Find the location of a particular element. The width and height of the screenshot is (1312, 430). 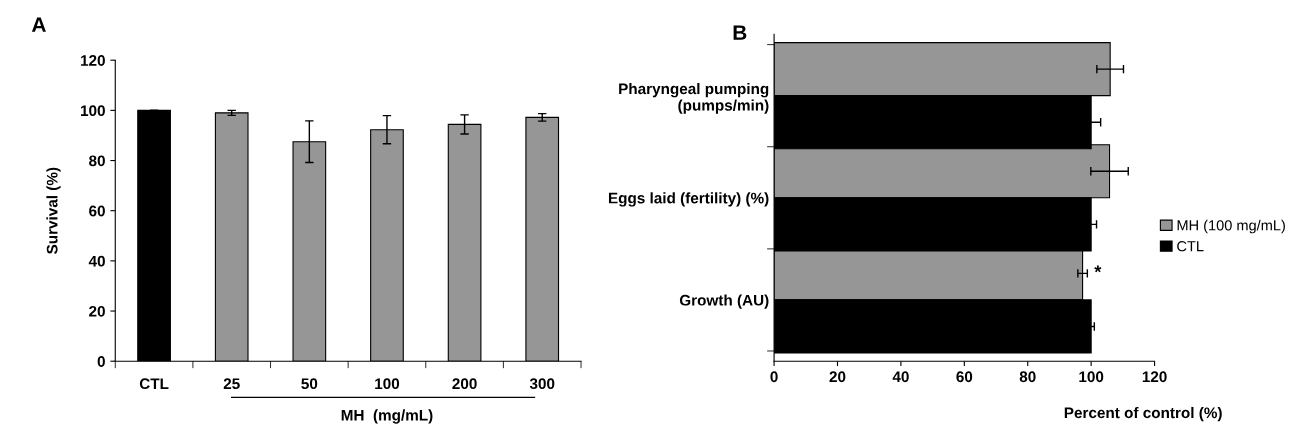

x-axis-title: MH (mg/mL) is located at coordinates (387, 416).